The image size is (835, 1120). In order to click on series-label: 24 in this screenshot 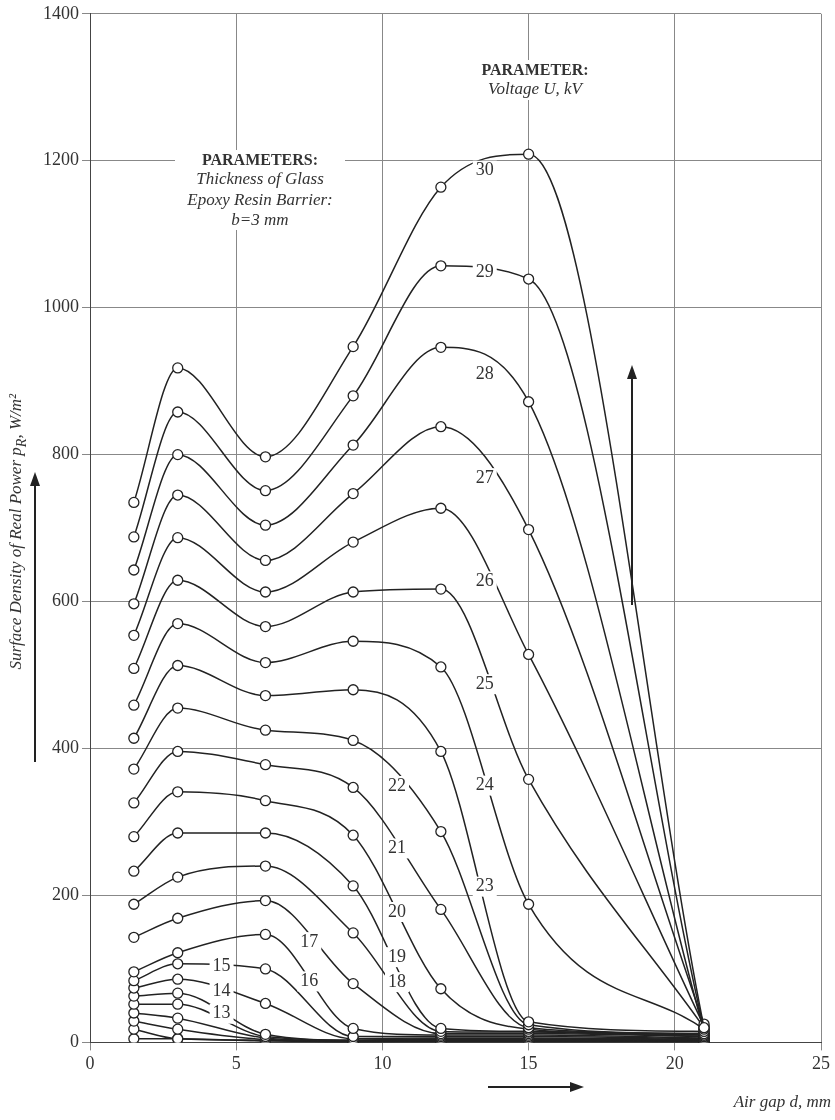, I will do `click(484, 784)`.